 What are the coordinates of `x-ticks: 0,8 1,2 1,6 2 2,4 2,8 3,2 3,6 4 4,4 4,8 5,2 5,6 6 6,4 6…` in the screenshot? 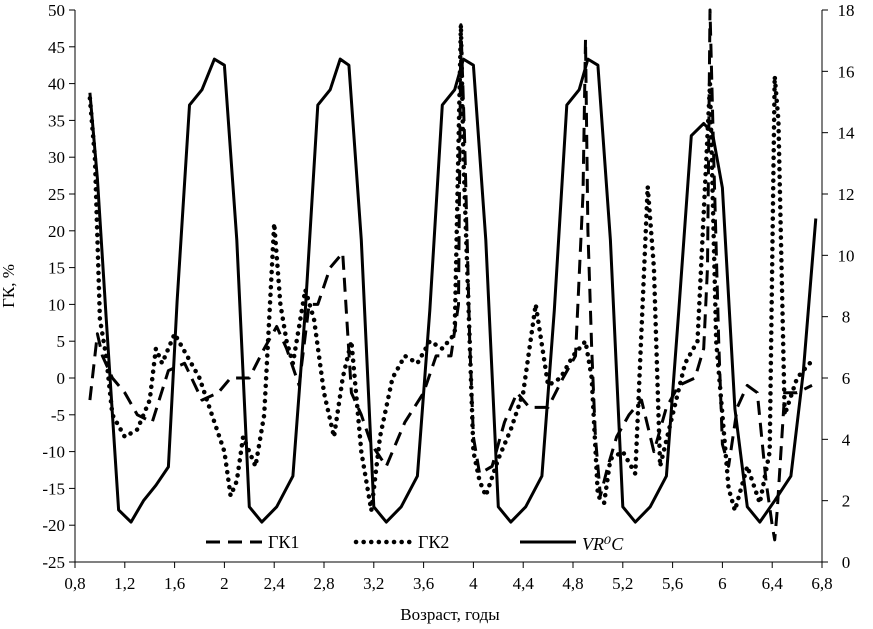 It's located at (448, 577).